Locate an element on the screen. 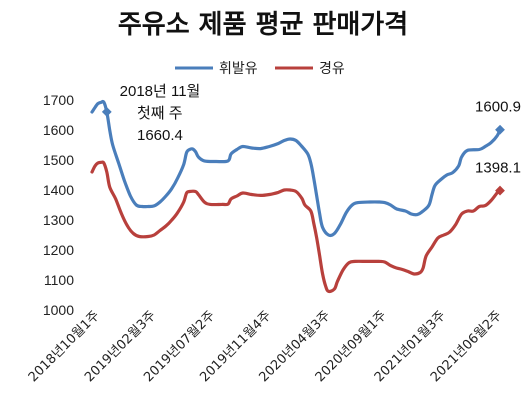 This screenshot has height=412, width=526. y-tick-label: 1700 is located at coordinates (58, 100).